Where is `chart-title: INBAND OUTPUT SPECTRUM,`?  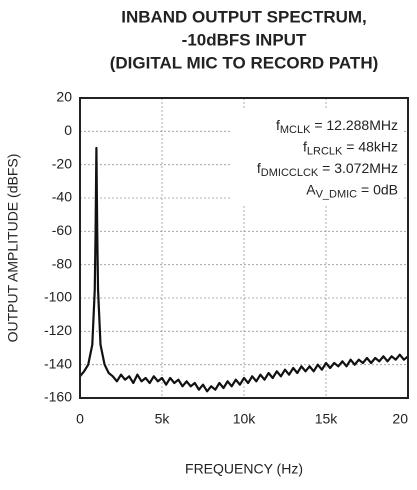
chart-title: INBAND OUTPUT SPECTRUM, is located at coordinates (244, 16).